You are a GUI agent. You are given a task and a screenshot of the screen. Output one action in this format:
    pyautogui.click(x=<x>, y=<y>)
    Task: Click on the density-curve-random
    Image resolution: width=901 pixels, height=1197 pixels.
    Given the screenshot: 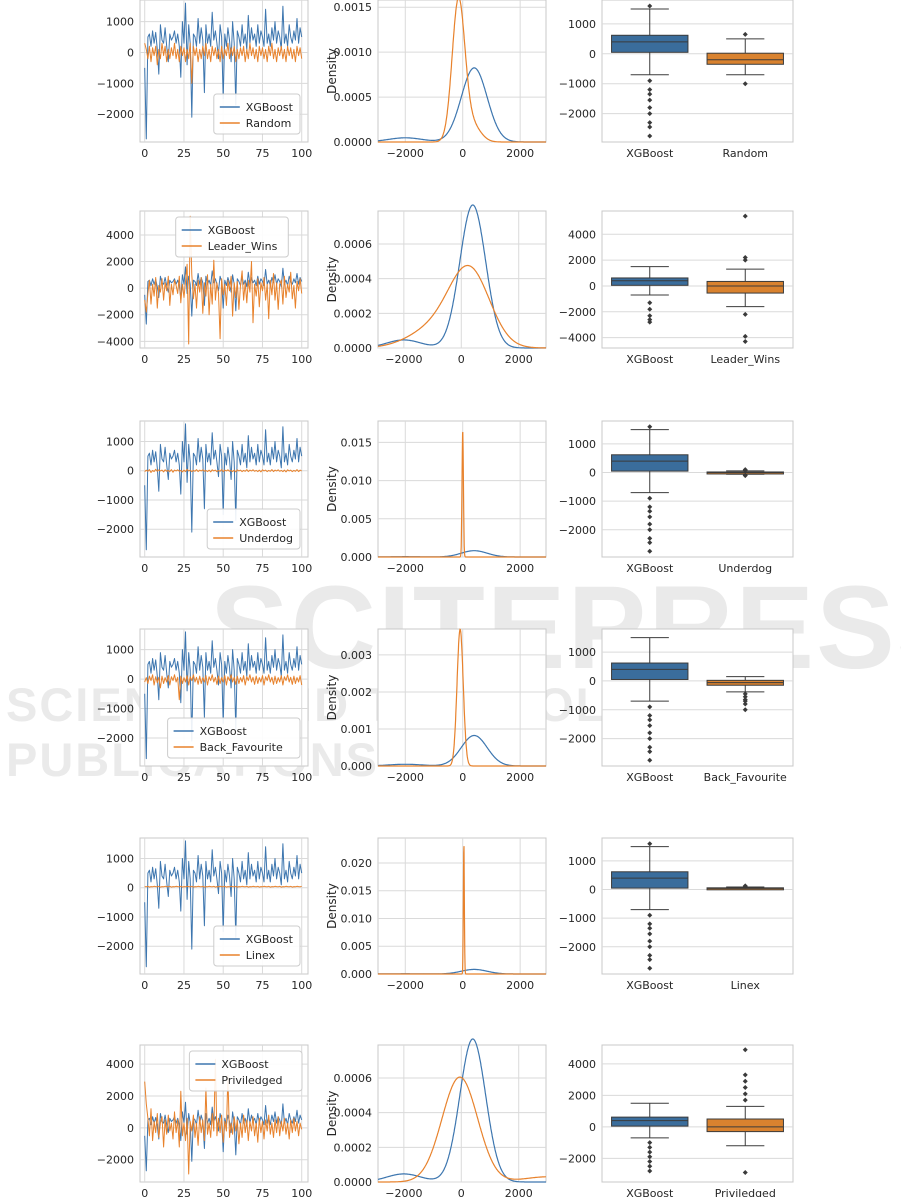 What is the action you would take?
    pyautogui.click(x=462, y=71)
    